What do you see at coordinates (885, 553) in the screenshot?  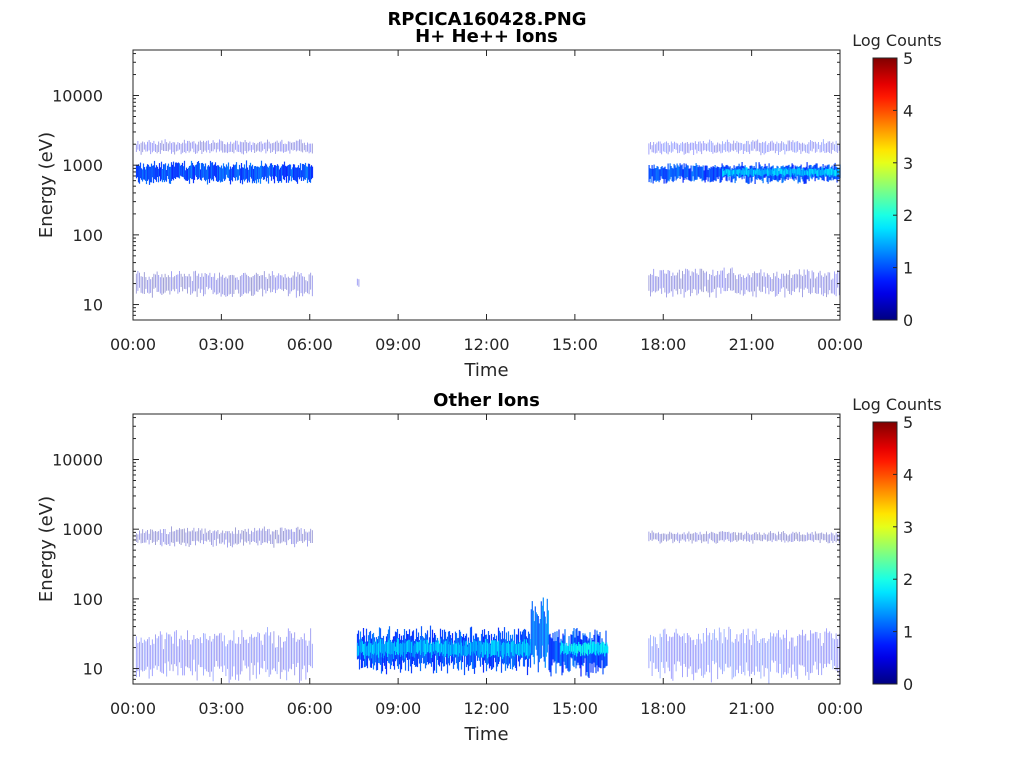 I see `colorbar-gradient` at bounding box center [885, 553].